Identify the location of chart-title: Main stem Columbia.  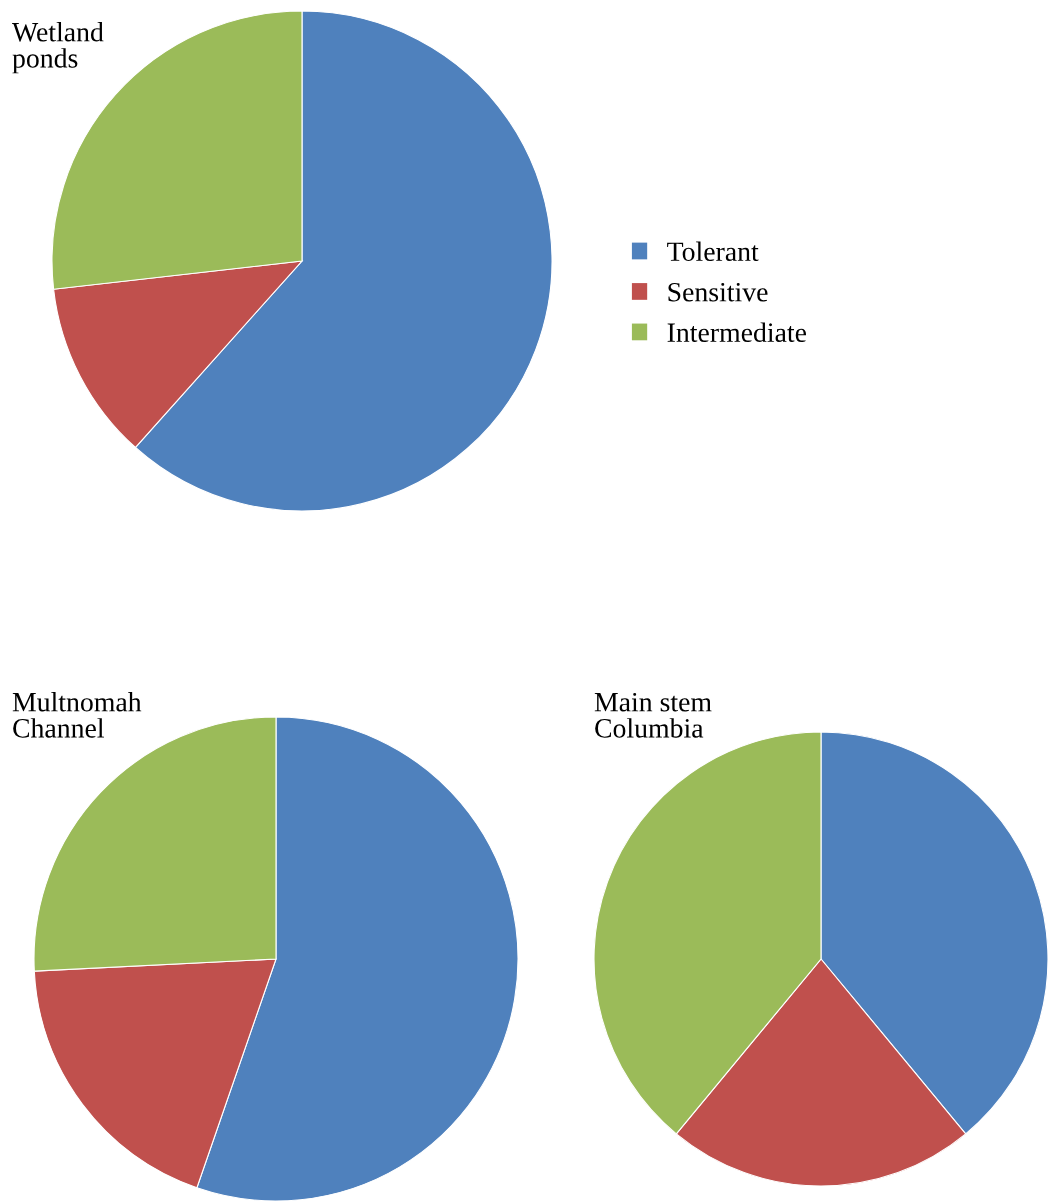
(653, 715).